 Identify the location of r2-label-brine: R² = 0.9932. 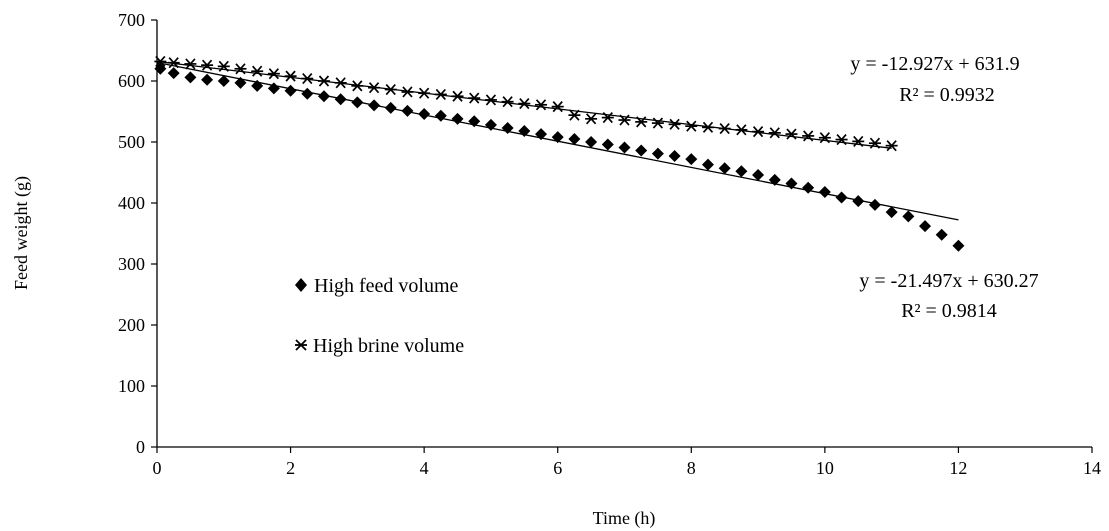
(947, 95).